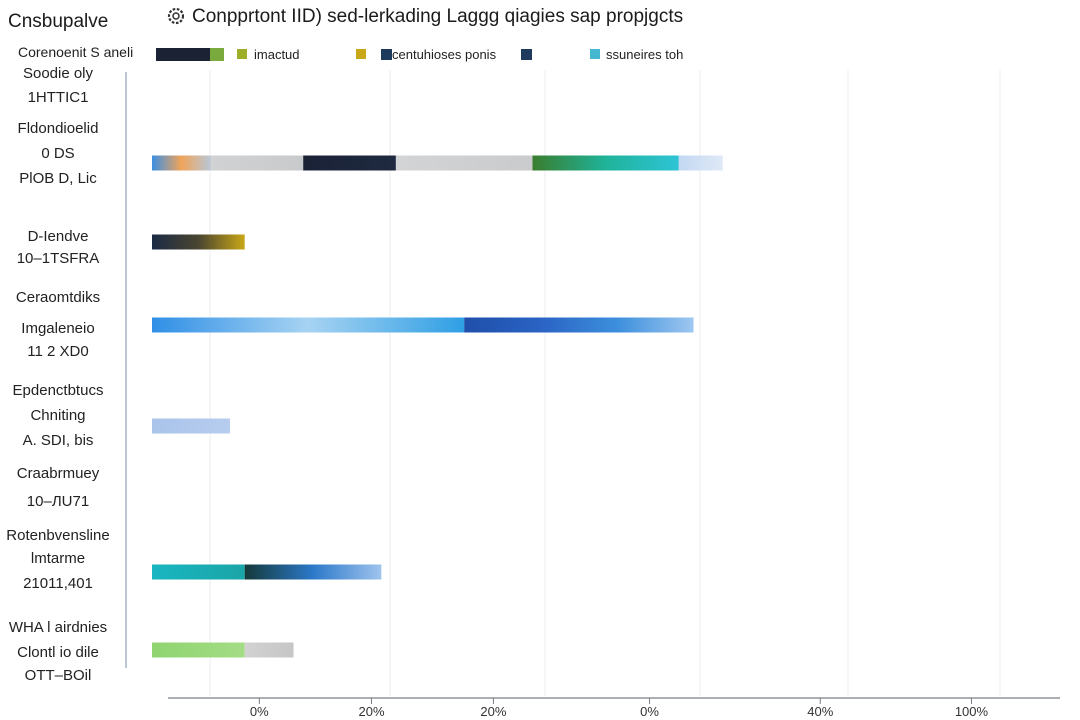  I want to click on x-axis-ticks: 0% 20% 20% 0% 40% 100%, so click(619, 708).